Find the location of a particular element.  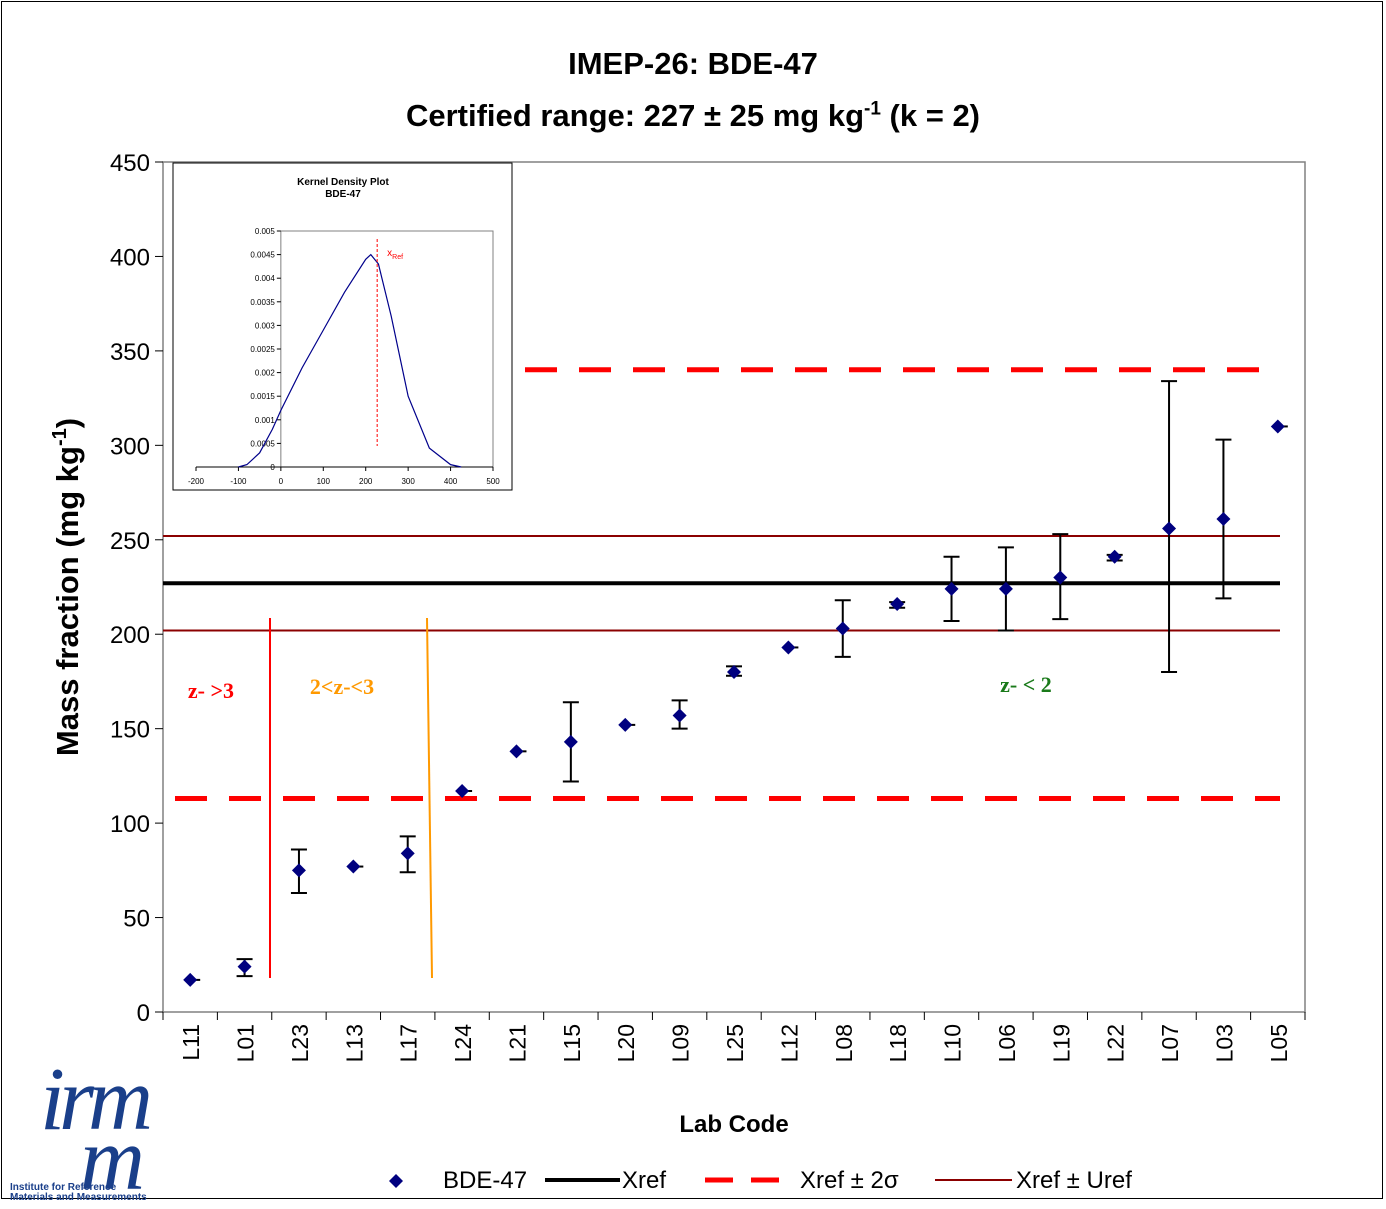

inset-y-tick-label: 0.0015 is located at coordinates (262, 396).